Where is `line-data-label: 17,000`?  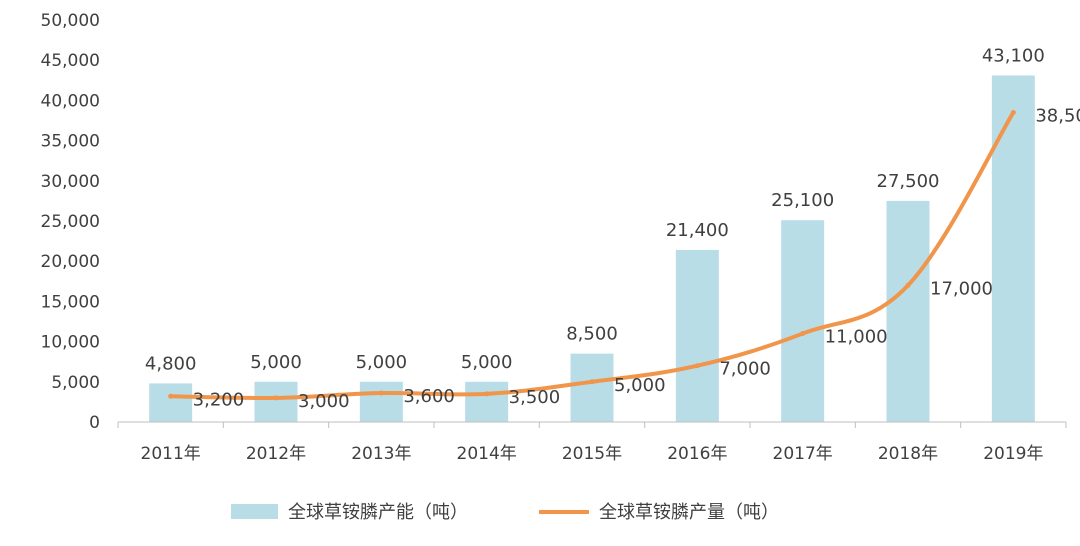
line-data-label: 17,000 is located at coordinates (961, 288).